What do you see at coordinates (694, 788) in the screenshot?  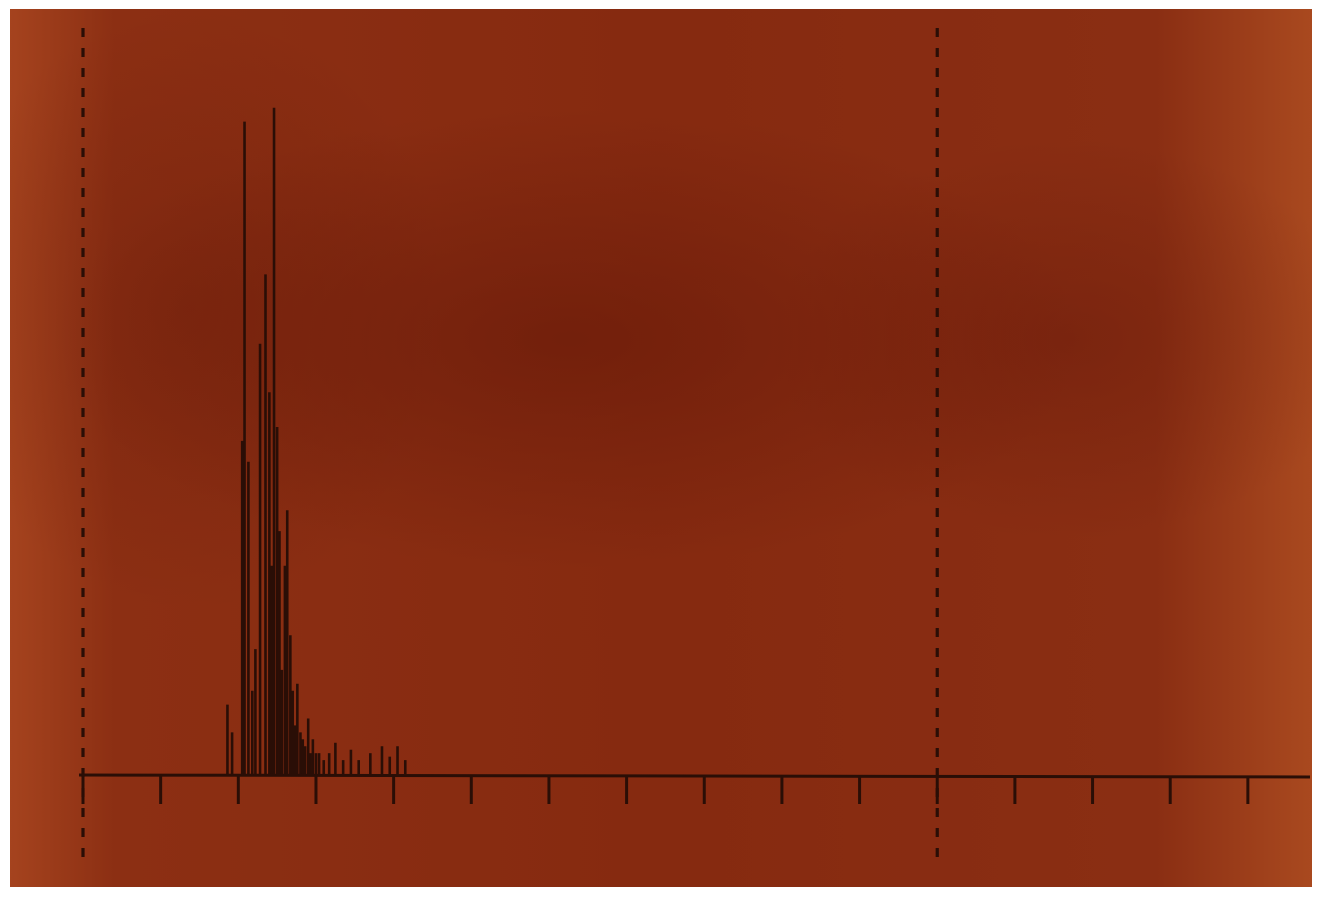 I see `x-axis` at bounding box center [694, 788].